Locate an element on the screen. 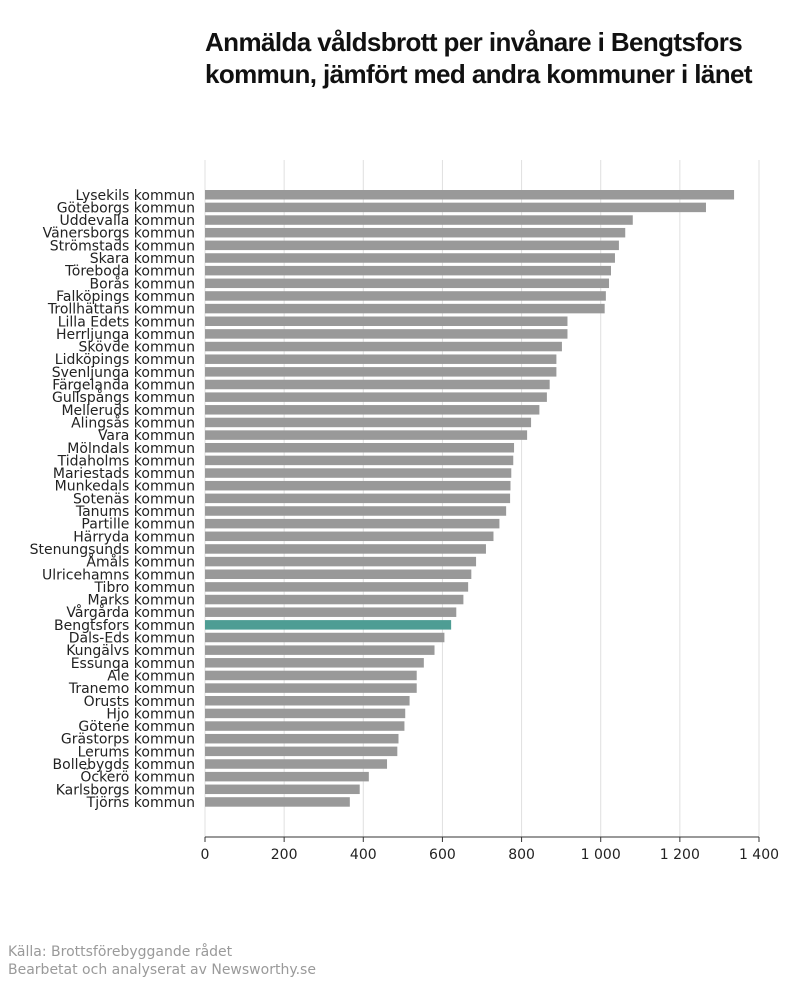 The height and width of the screenshot is (986, 800). x-tick-label: 1 400 is located at coordinates (759, 855).